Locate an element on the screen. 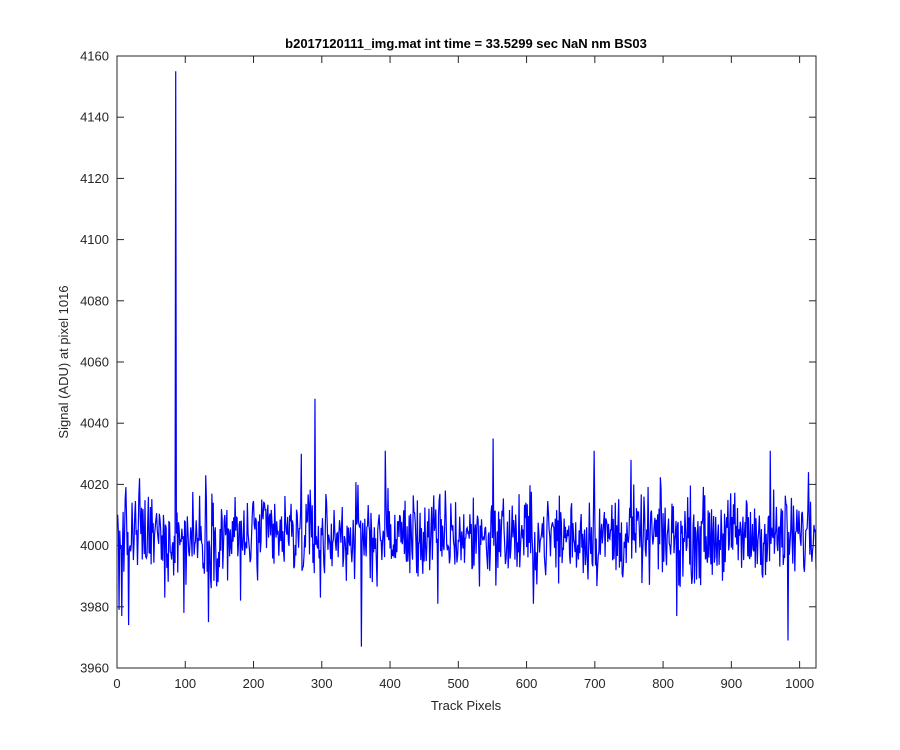  x-axis-label: Track Pixels is located at coordinates (466, 705).